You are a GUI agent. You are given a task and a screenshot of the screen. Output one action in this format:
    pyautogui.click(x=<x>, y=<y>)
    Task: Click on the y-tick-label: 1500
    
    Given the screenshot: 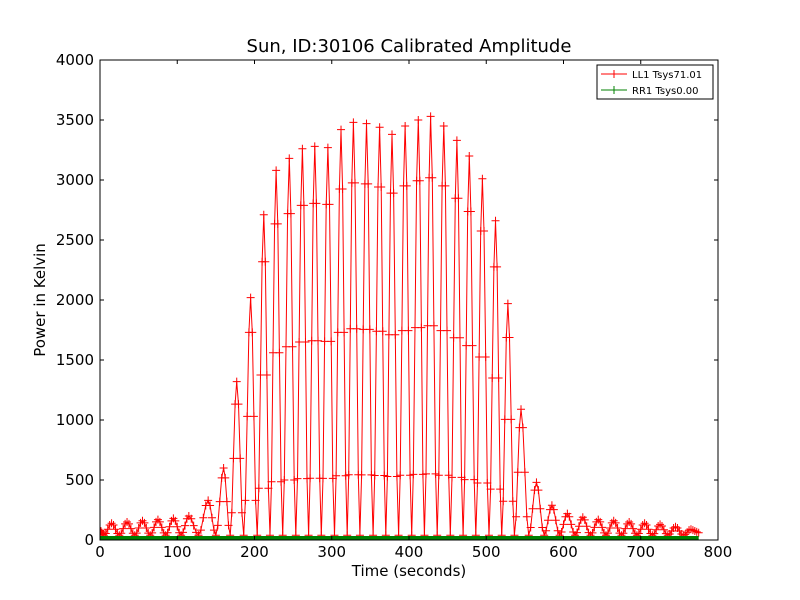 What is the action you would take?
    pyautogui.click(x=75, y=360)
    